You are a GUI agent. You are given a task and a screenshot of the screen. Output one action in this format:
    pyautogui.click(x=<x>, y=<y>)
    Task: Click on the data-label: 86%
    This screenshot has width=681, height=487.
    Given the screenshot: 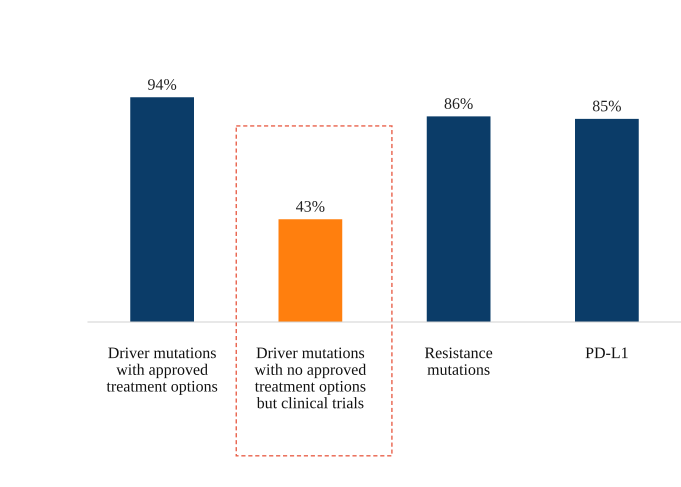 What is the action you would take?
    pyautogui.click(x=458, y=104)
    